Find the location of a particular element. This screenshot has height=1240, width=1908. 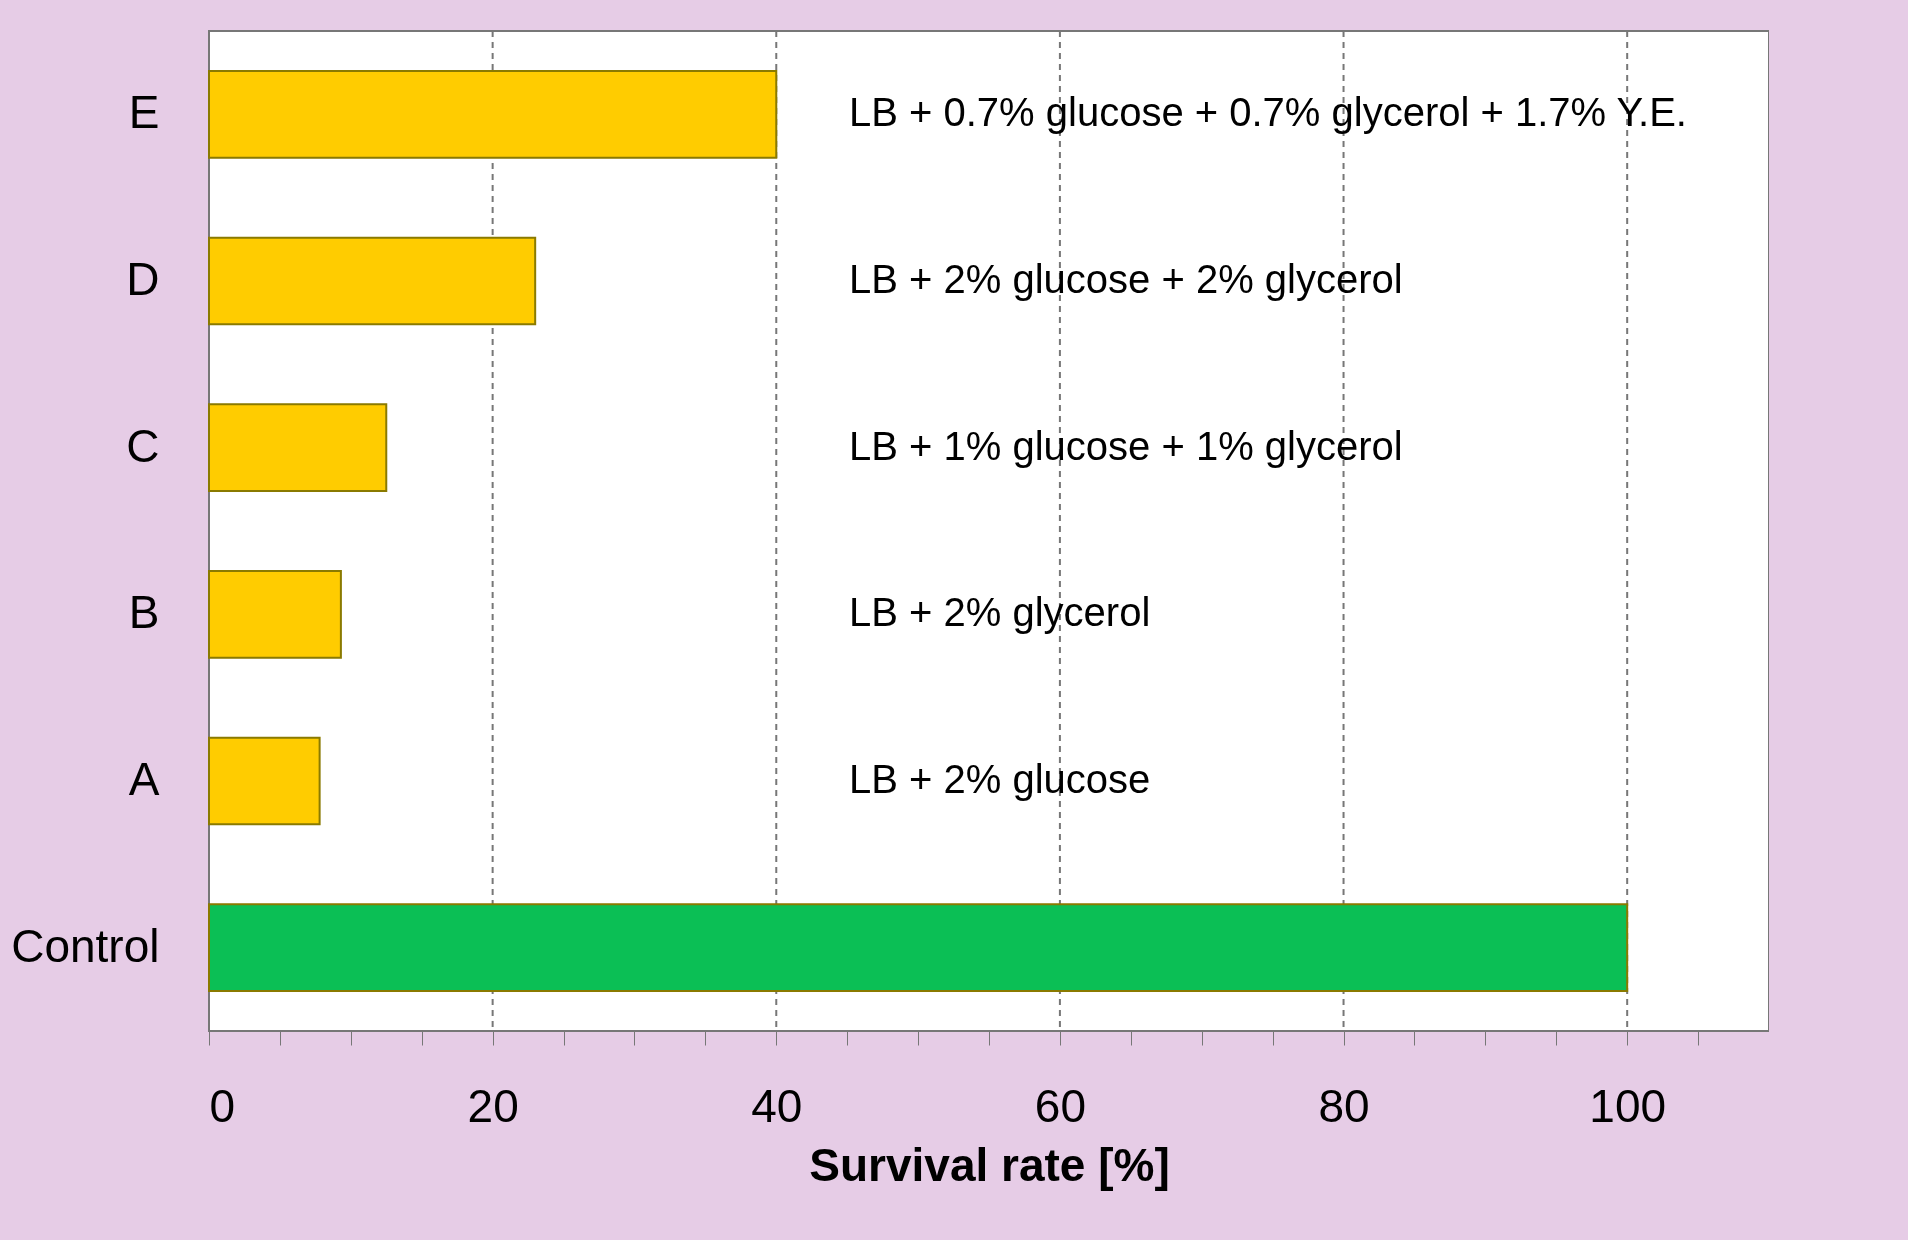

y-tick-label: B is located at coordinates (144, 612).